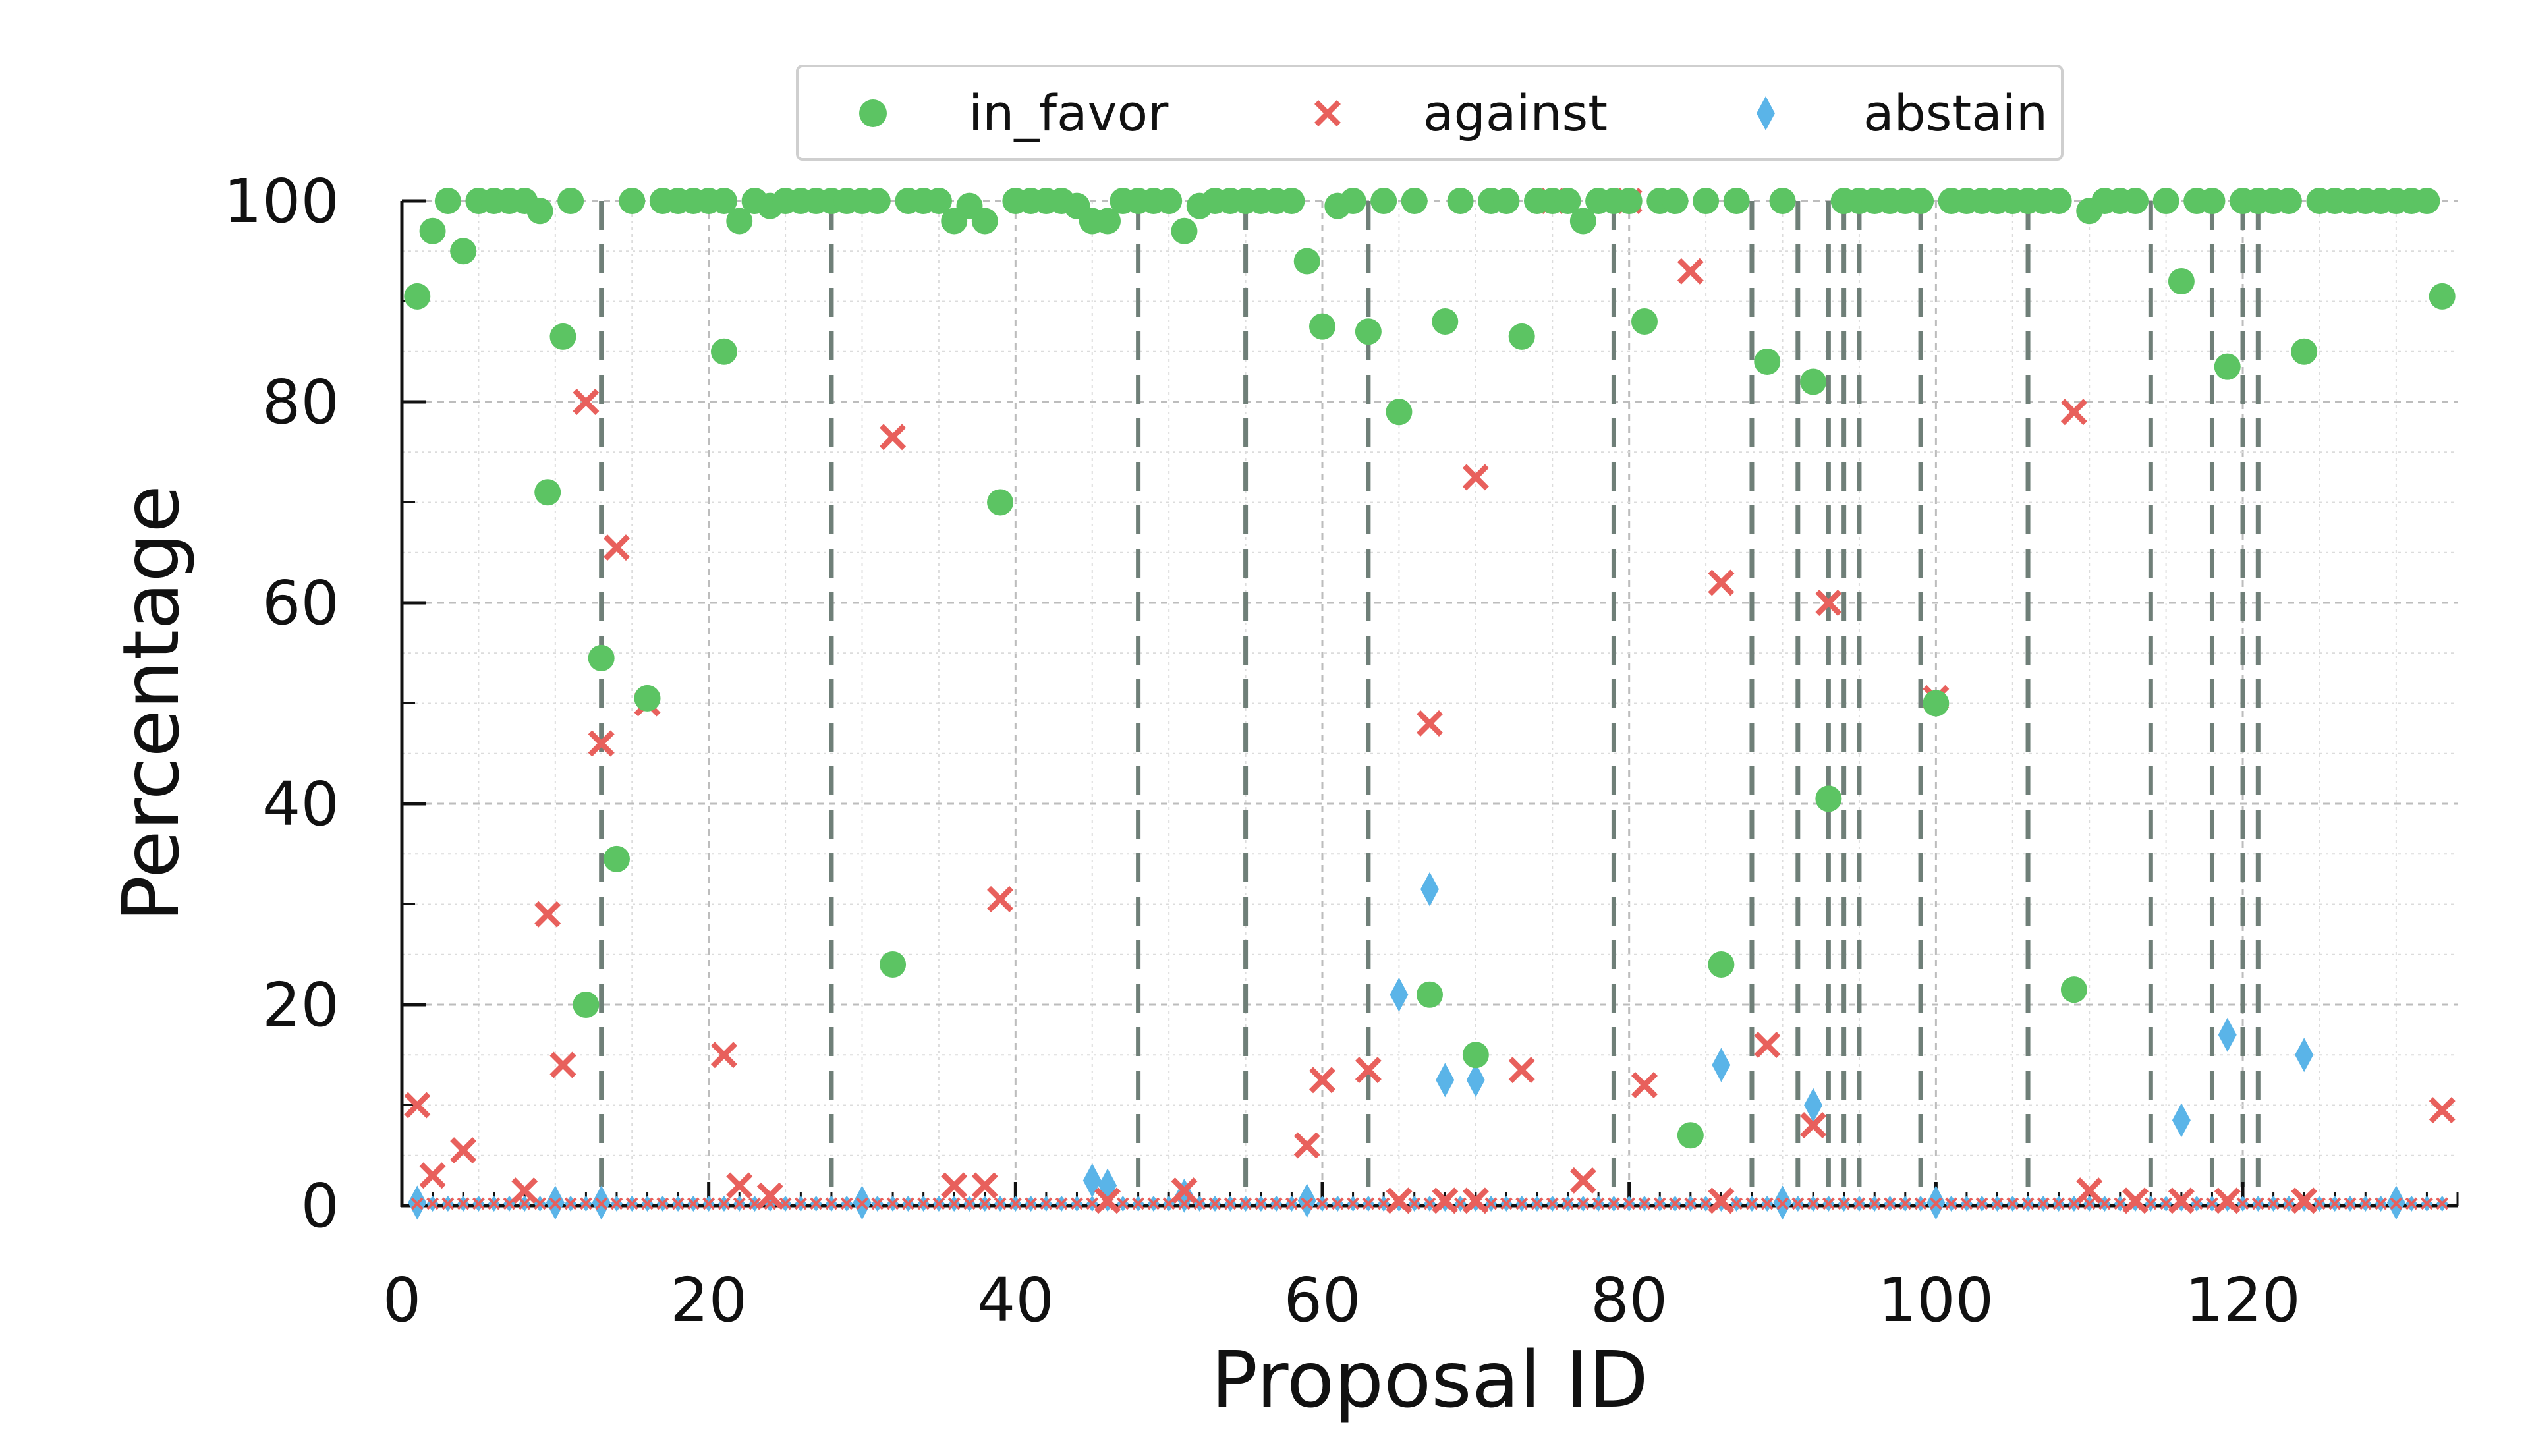 Image resolution: width=2530 pixels, height=1456 pixels. I want to click on y-tick-label: 80, so click(300, 402).